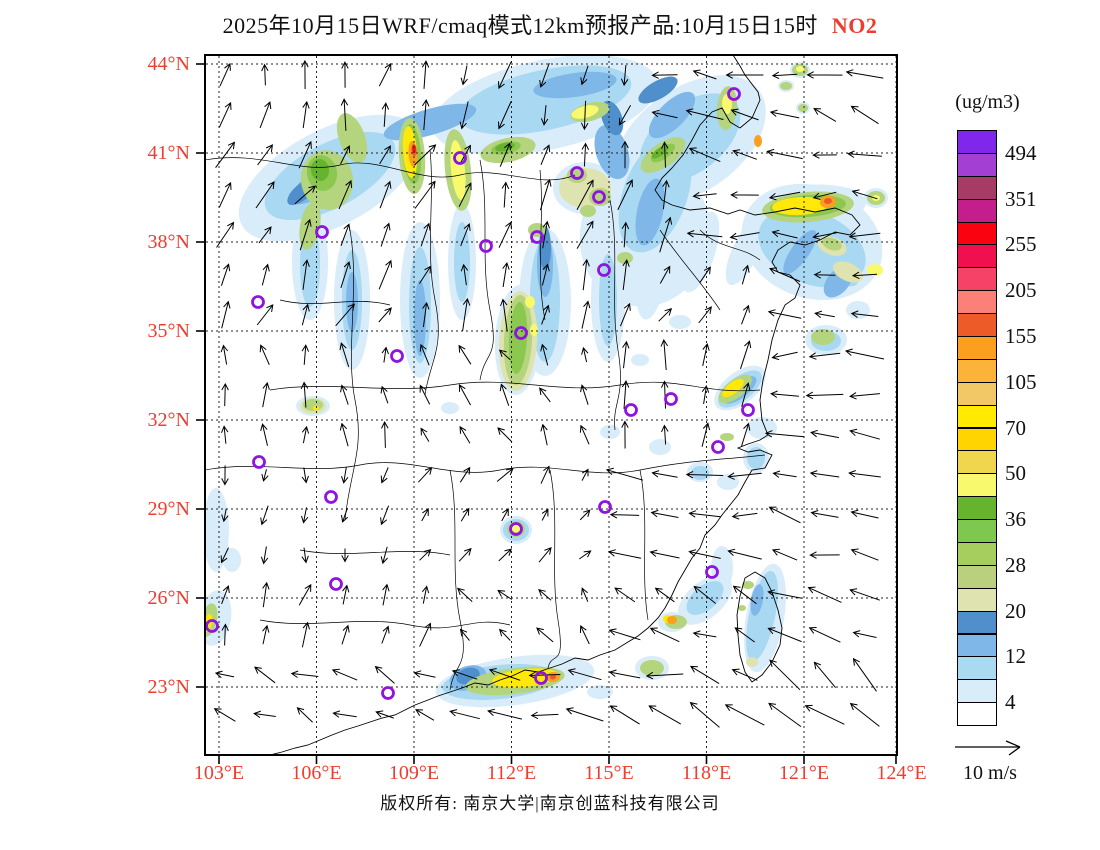  Describe the element at coordinates (168, 153) in the screenshot. I see `lat-label: 41°N` at that location.